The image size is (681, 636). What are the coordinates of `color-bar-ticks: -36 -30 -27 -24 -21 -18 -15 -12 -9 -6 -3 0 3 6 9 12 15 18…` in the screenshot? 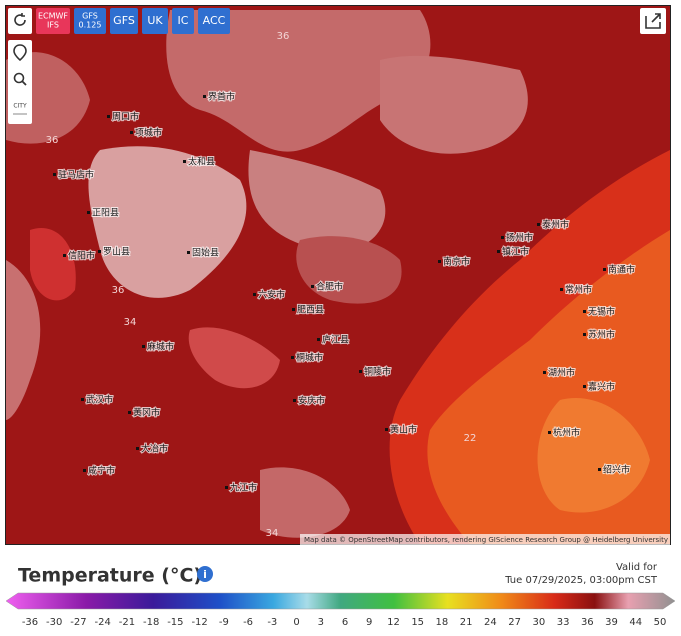 It's located at (344, 622).